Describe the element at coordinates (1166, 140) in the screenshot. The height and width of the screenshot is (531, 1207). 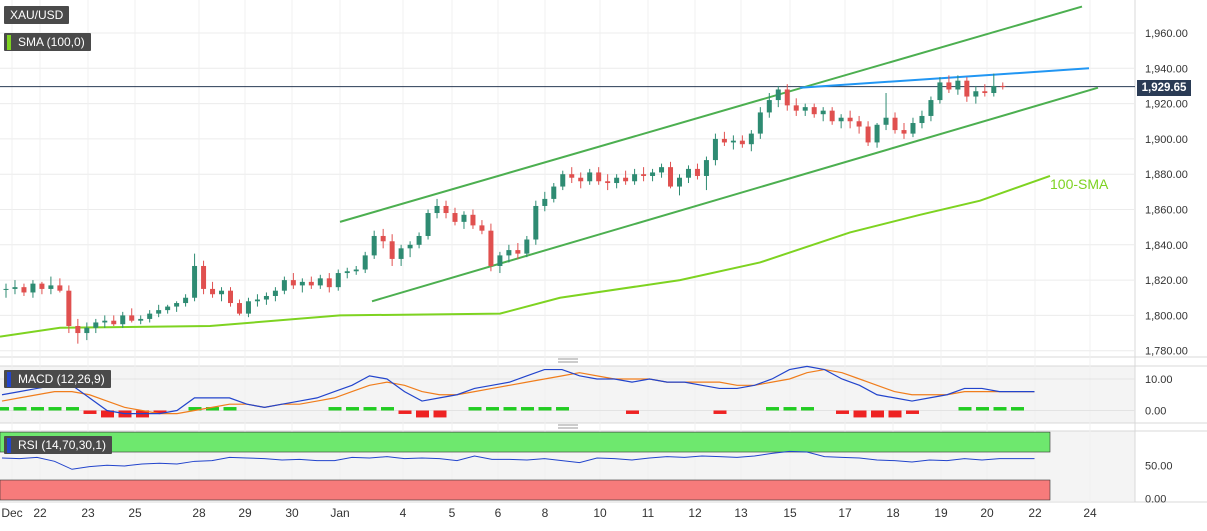
I see `price-tick-label: 1,900.00` at that location.